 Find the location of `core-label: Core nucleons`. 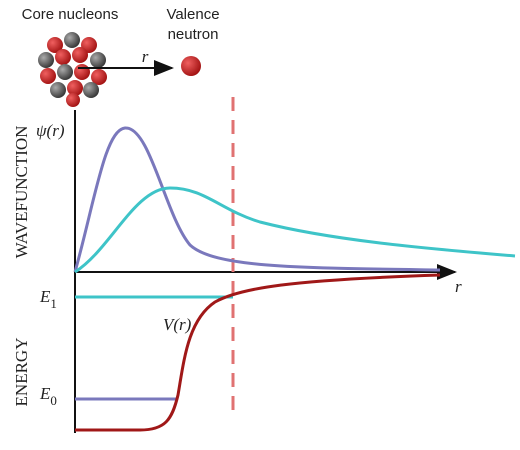

core-label: Core nucleons is located at coordinates (70, 14).